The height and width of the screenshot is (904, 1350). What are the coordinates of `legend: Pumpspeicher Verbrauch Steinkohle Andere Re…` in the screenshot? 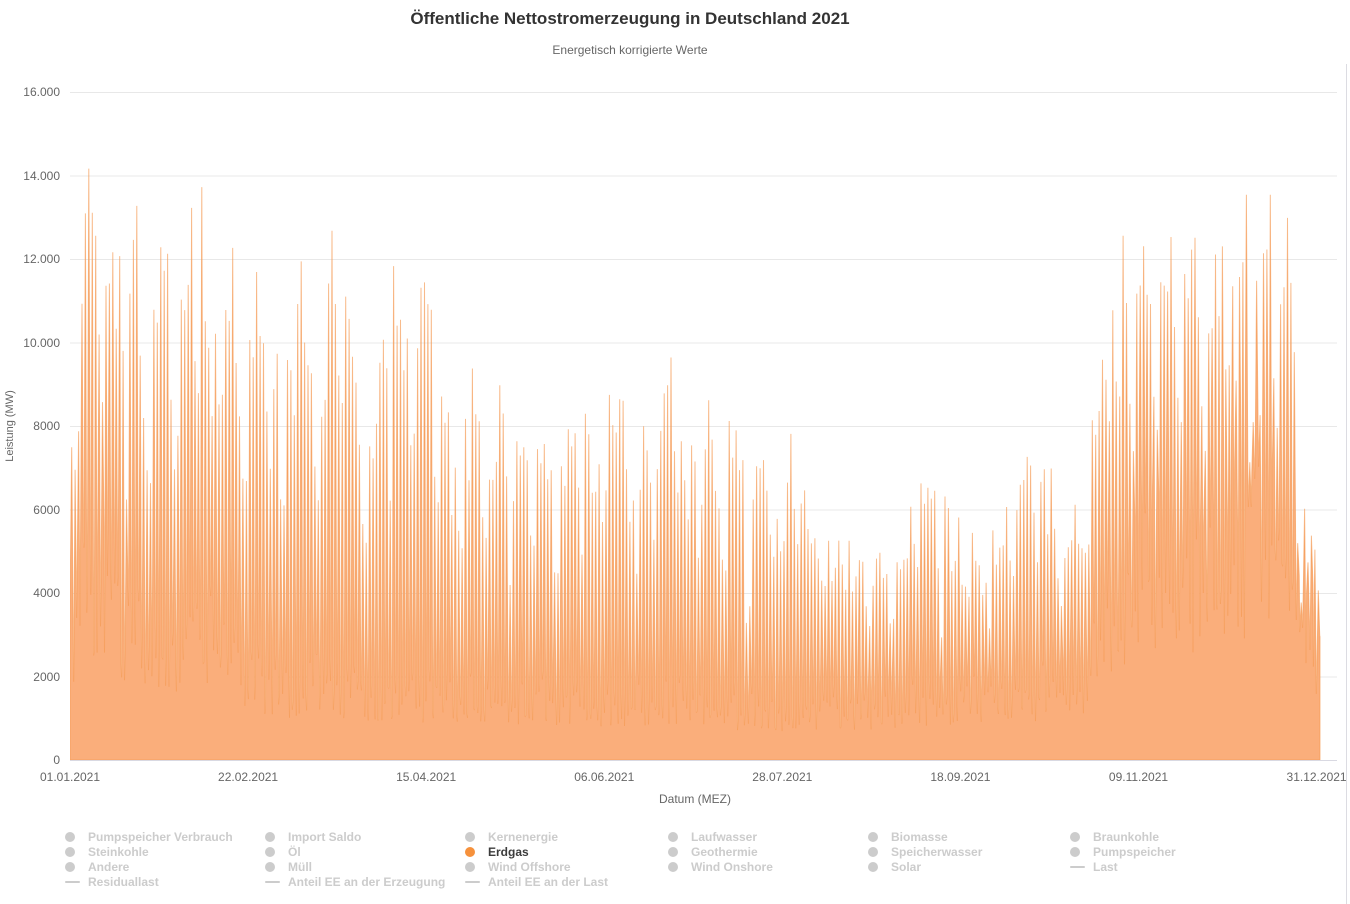 It's located at (675, 864).